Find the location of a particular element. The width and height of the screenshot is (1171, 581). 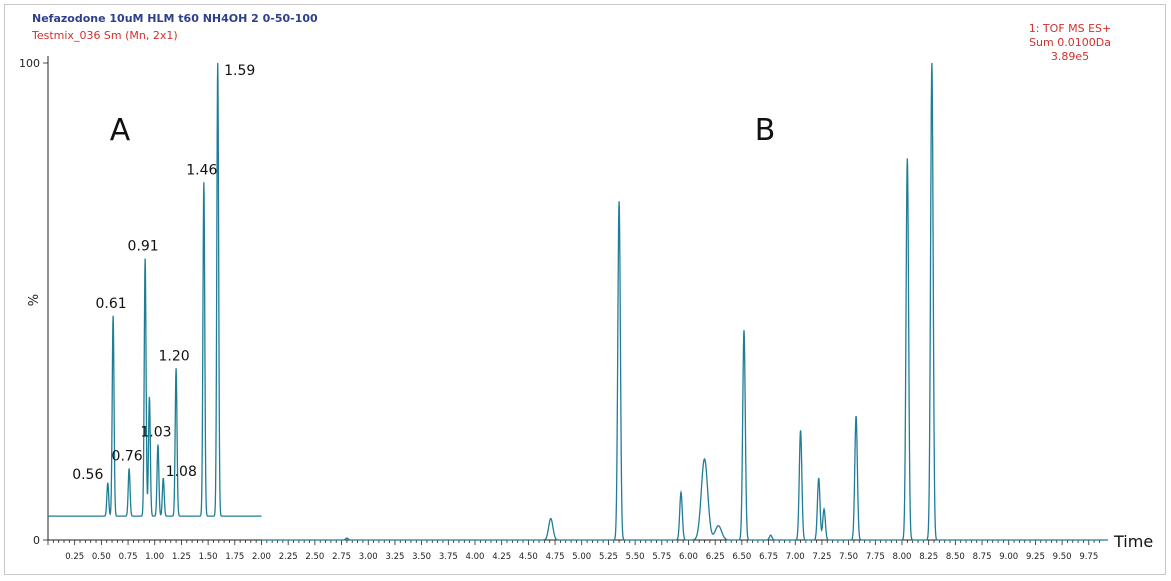

x-tick-label: 4.75 is located at coordinates (555, 557).